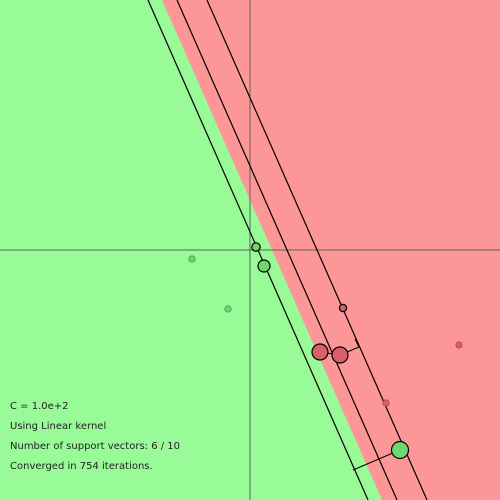  Describe the element at coordinates (95, 446) in the screenshot. I see `support-vector-count-text: Number of support vectors: 6 / 10` at that location.